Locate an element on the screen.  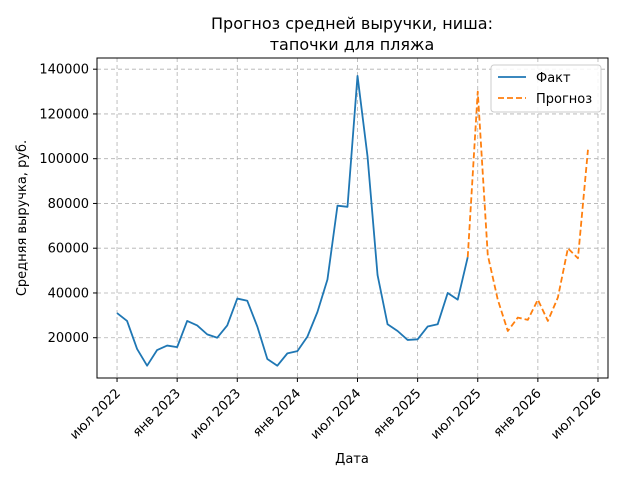
x-tick-label: июл 2026 is located at coordinates (576, 414).